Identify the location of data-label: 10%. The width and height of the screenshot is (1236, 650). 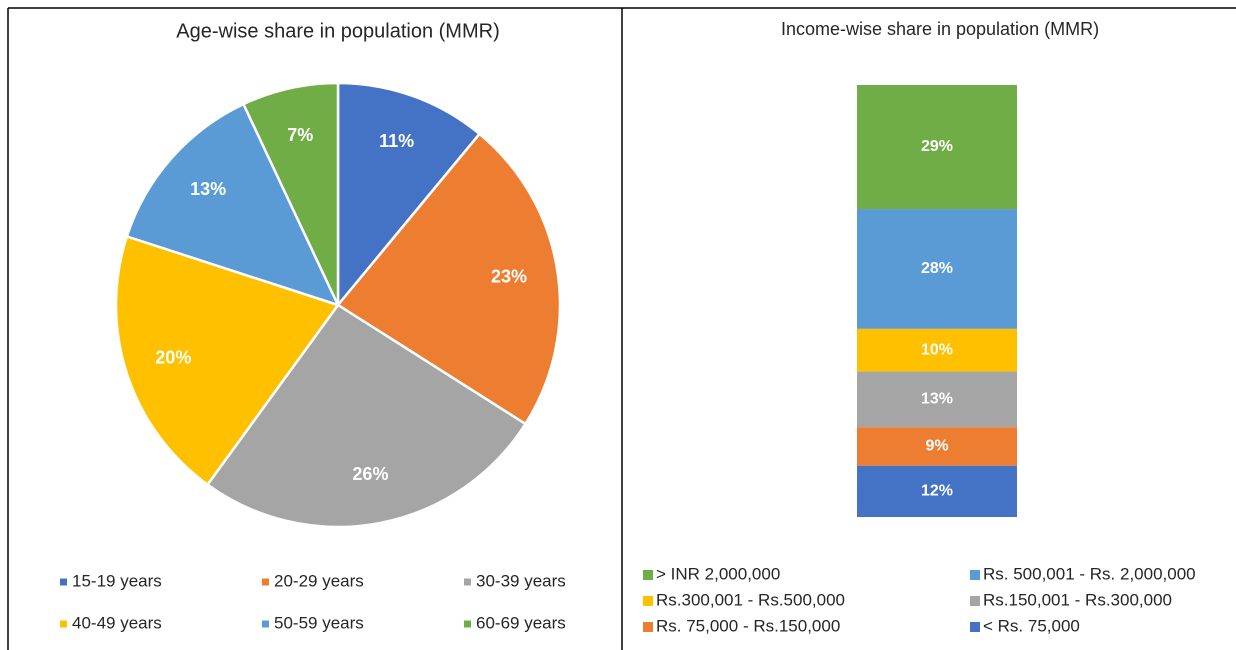
(937, 349).